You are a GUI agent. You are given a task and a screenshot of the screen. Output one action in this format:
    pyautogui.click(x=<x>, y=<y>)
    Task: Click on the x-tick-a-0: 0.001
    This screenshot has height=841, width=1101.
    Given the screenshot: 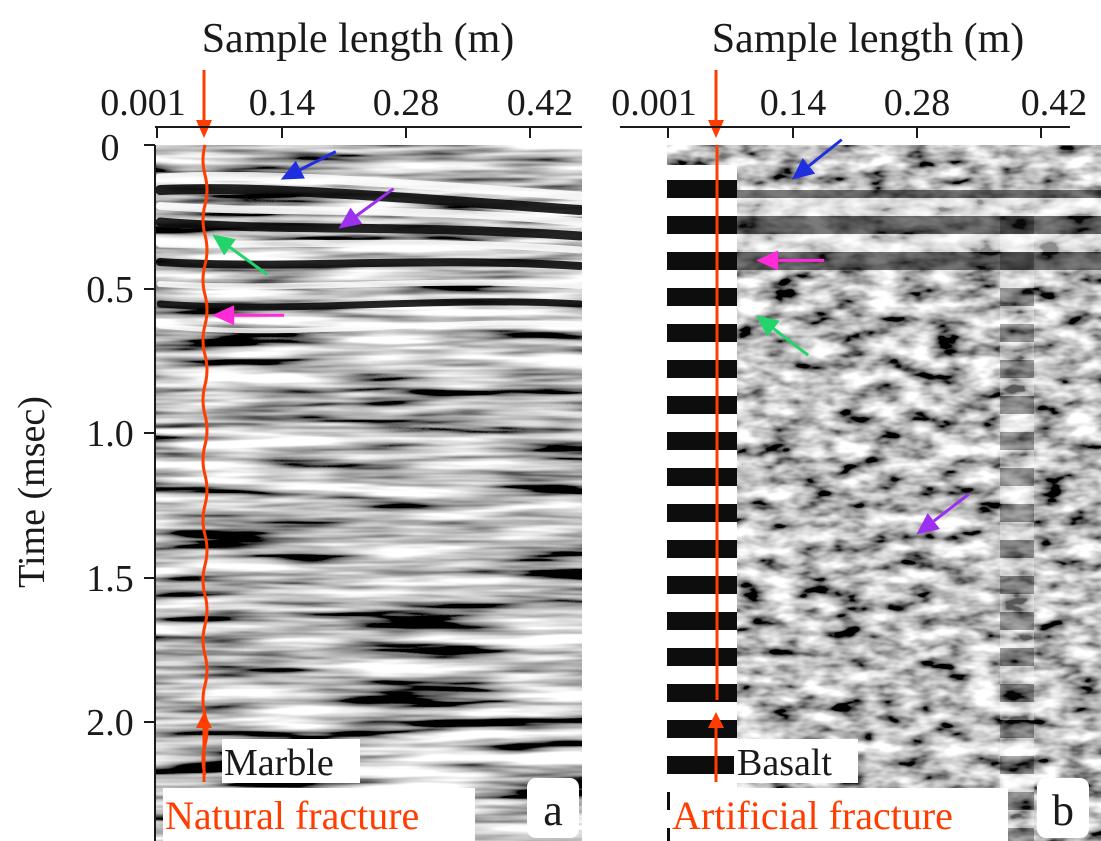 What is the action you would take?
    pyautogui.click(x=143, y=103)
    